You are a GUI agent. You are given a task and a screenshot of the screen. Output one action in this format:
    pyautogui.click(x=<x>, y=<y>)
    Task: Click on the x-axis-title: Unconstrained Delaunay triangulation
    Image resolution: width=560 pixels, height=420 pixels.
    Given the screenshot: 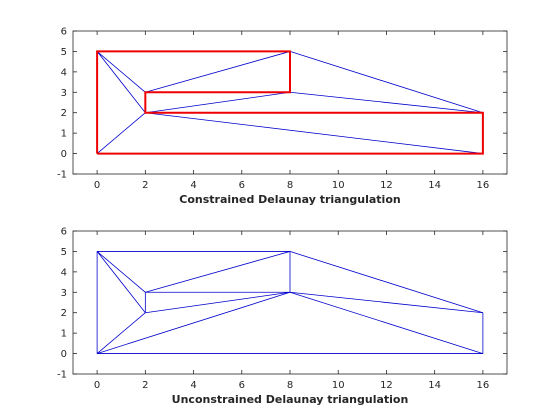 What is the action you would take?
    pyautogui.click(x=290, y=399)
    